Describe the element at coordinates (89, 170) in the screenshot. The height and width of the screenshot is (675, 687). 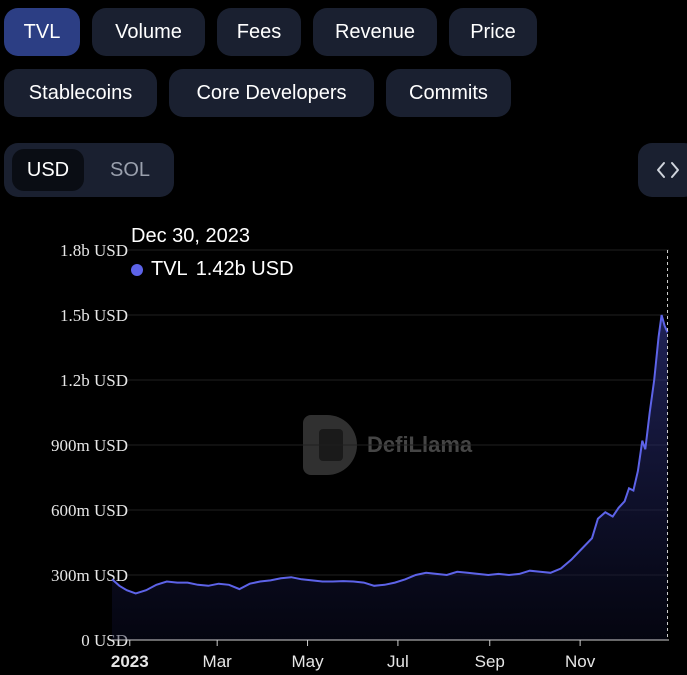
I see `currency-toggle: USD SOL` at that location.